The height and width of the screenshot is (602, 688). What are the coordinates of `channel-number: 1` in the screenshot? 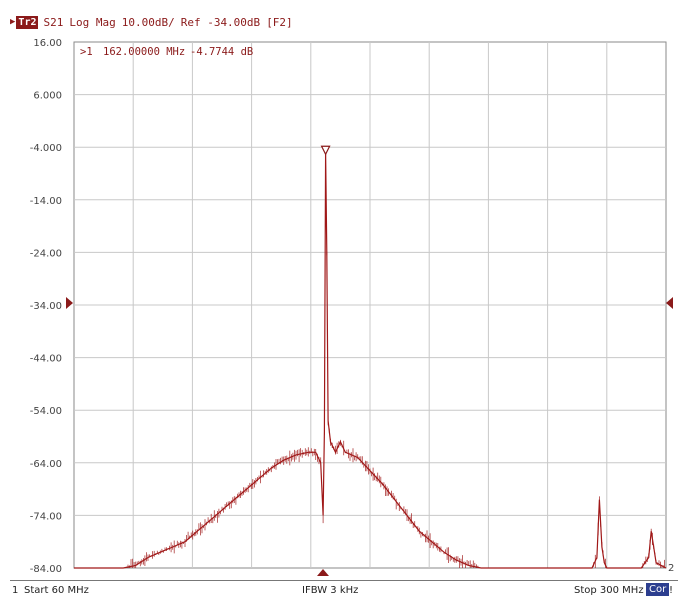 It's located at (15, 590).